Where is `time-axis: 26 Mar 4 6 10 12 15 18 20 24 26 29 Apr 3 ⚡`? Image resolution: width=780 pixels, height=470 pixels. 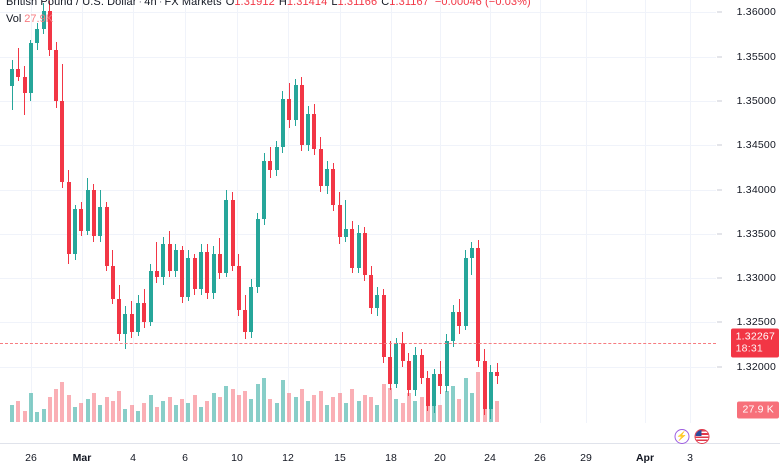
time-axis: 26 Mar 4 6 10 12 15 18 20 24 26 29 Apr 3 ⚡ is located at coordinates (390, 449).